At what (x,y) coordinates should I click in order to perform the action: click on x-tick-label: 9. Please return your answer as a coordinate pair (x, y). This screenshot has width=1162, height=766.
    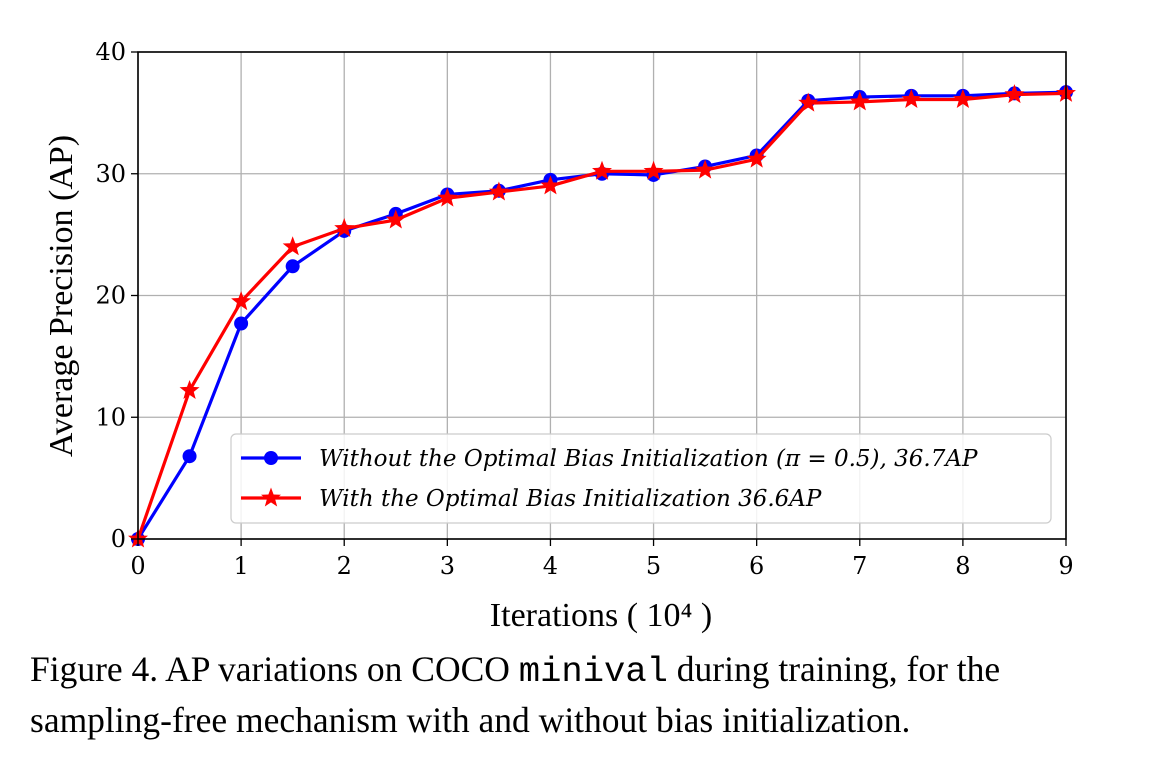
    Looking at the image, I should click on (1065, 566).